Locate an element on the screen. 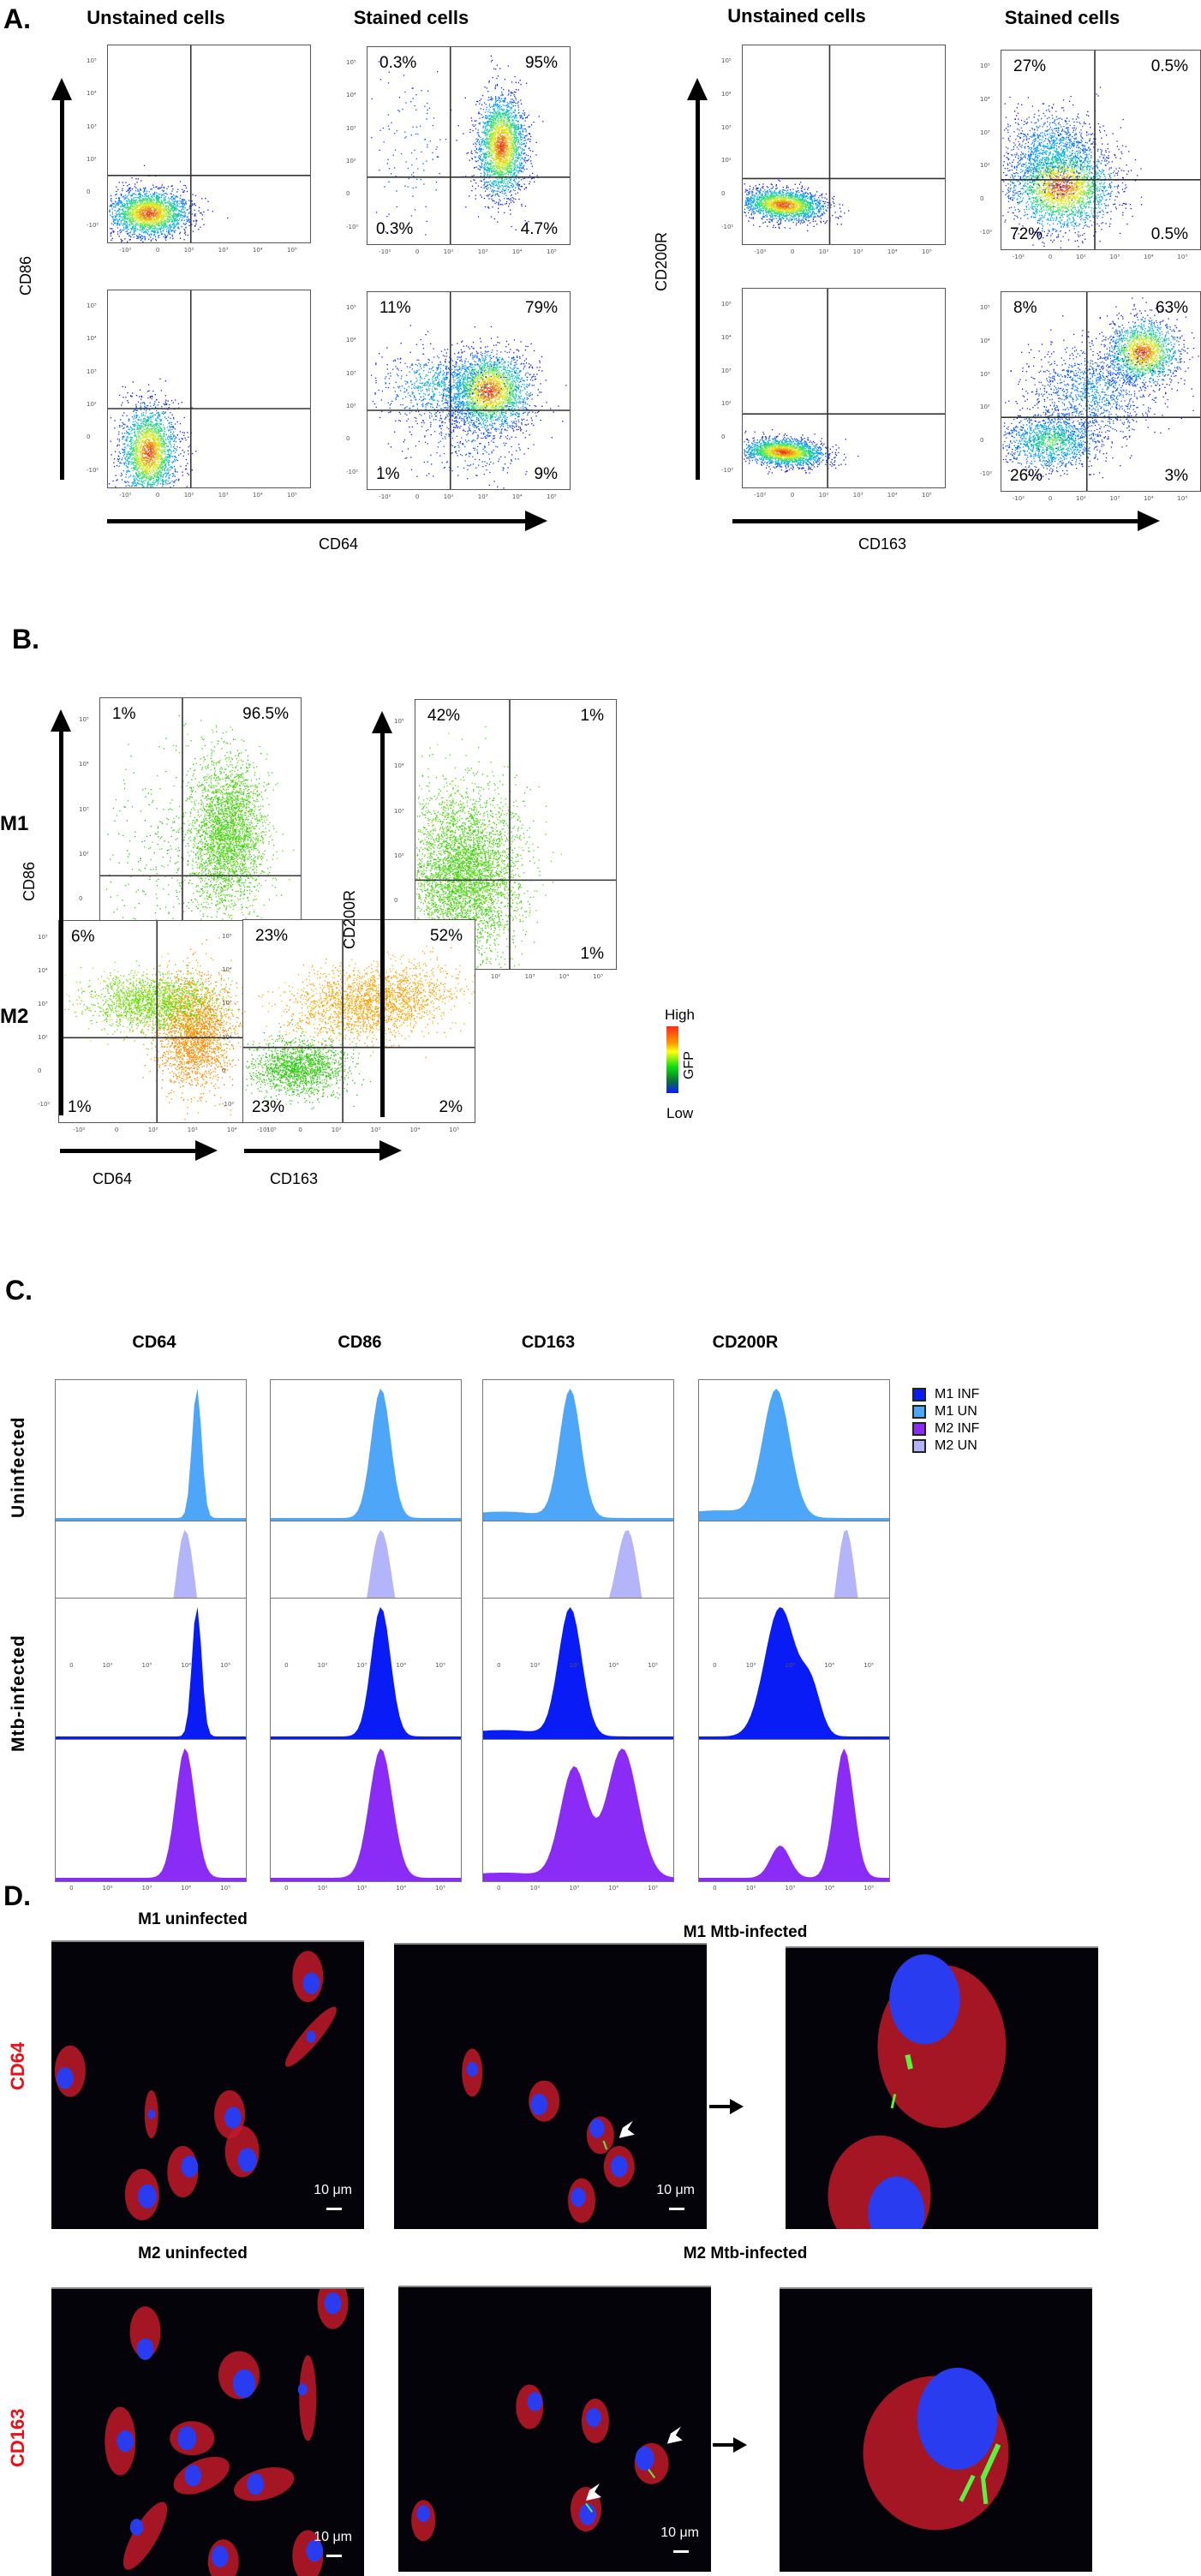 This screenshot has height=2576, width=1201. x-tick-label: 0 is located at coordinates (157, 250).